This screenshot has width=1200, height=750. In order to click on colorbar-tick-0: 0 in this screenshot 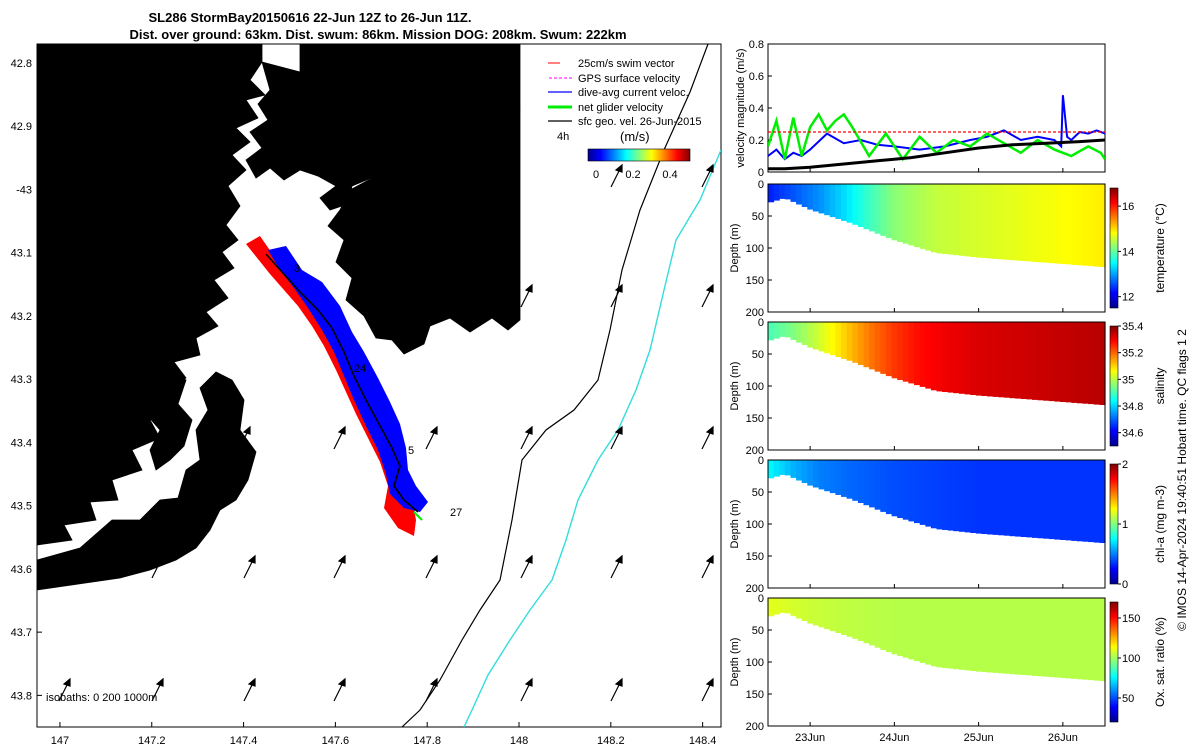, I will do `click(596, 175)`.